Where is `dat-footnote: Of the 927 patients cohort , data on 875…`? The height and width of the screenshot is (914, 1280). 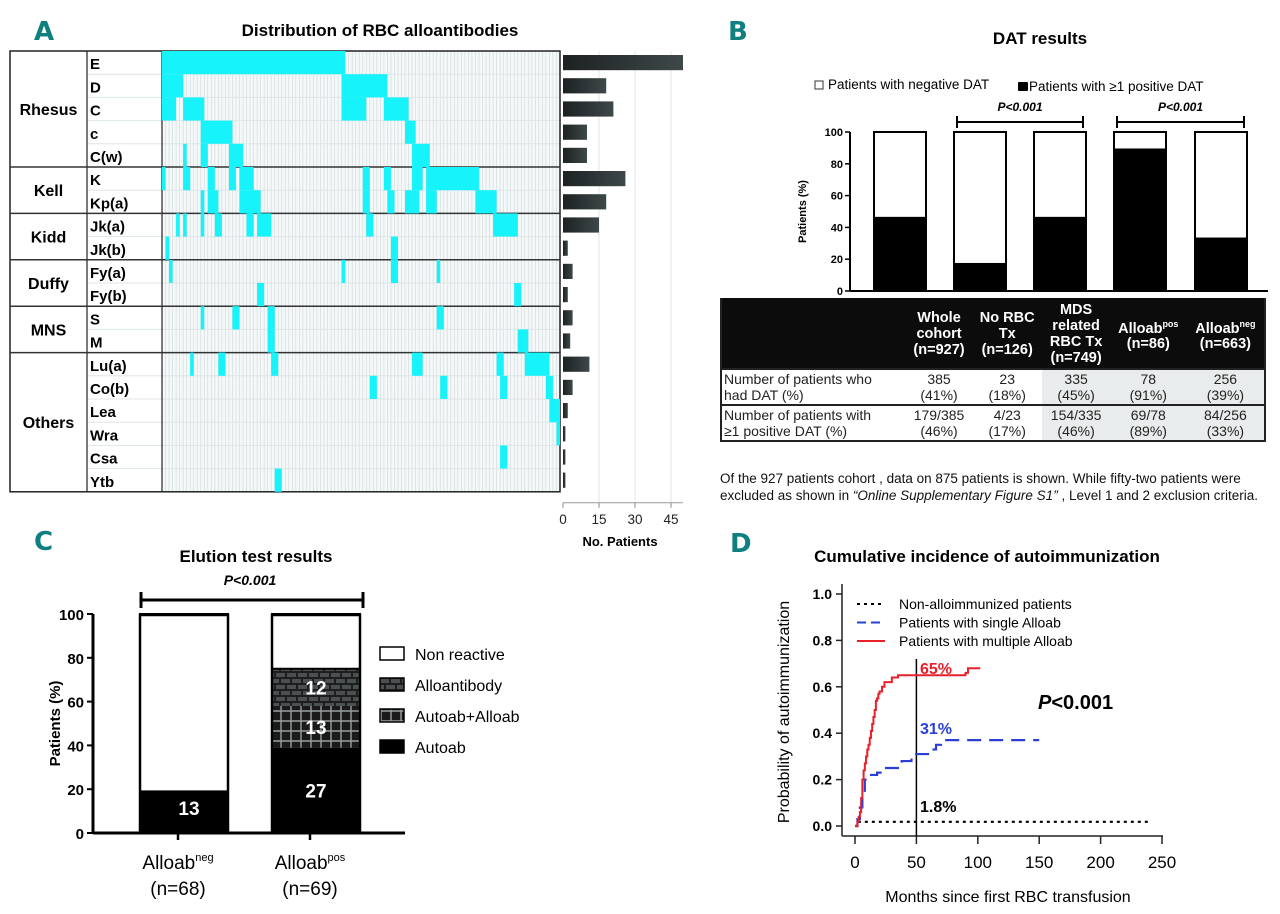
dat-footnote: Of the 927 patients cohort , data on 875… is located at coordinates (995, 487).